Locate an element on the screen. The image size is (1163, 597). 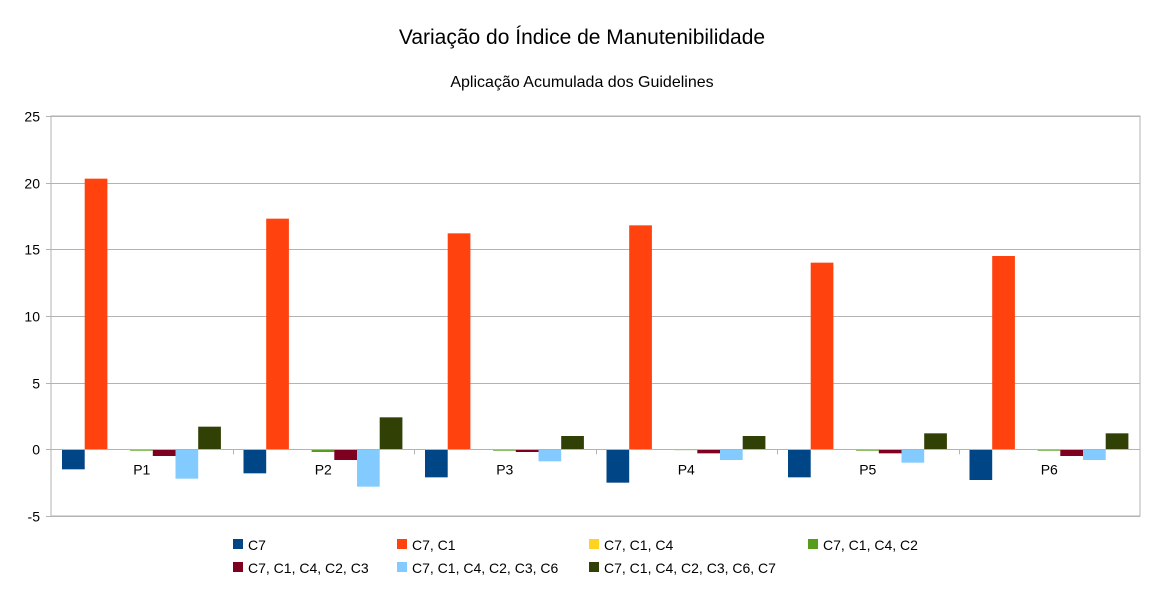
legend-label: C7, C1 is located at coordinates (434, 545).